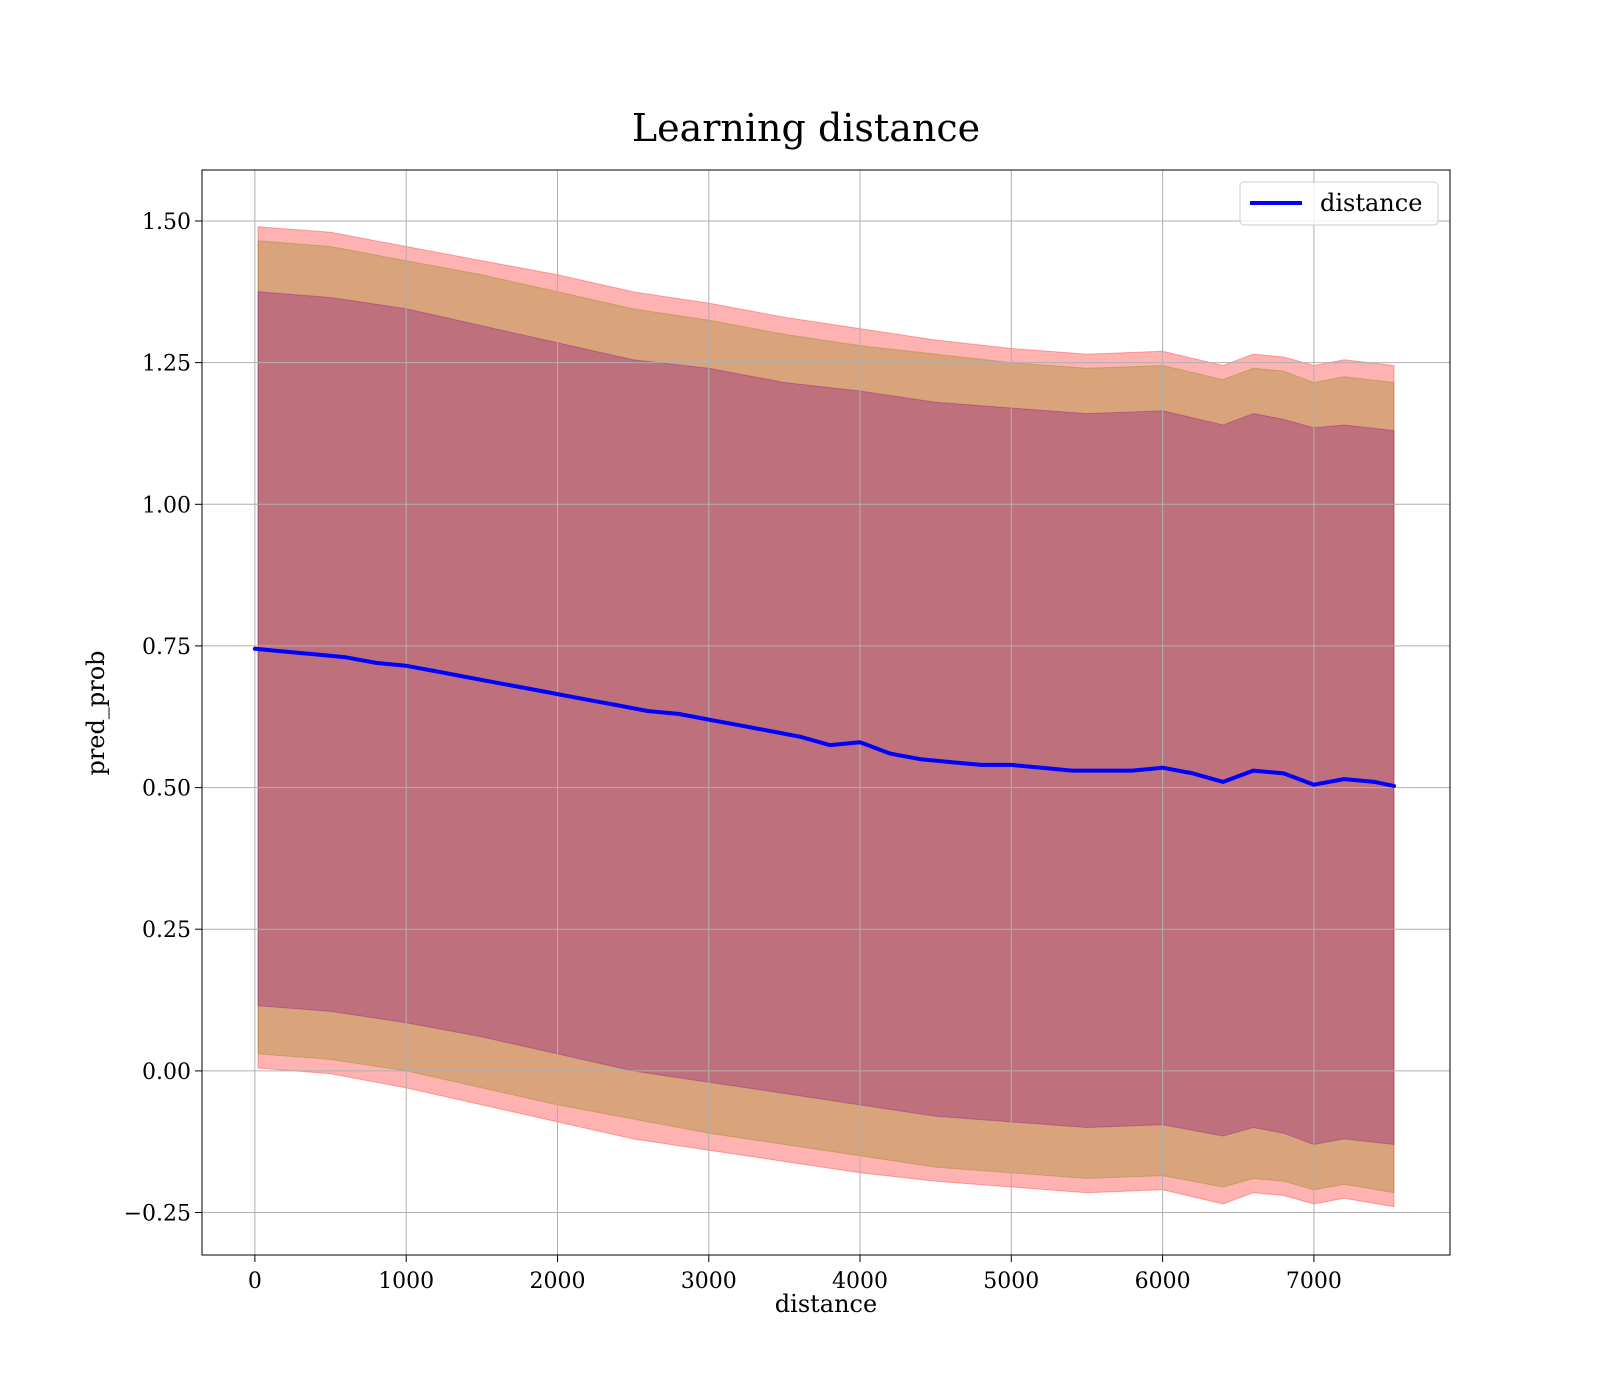 The height and width of the screenshot is (1400, 1600). What do you see at coordinates (96, 712) in the screenshot?
I see `y-axis-label: pred_prob` at bounding box center [96, 712].